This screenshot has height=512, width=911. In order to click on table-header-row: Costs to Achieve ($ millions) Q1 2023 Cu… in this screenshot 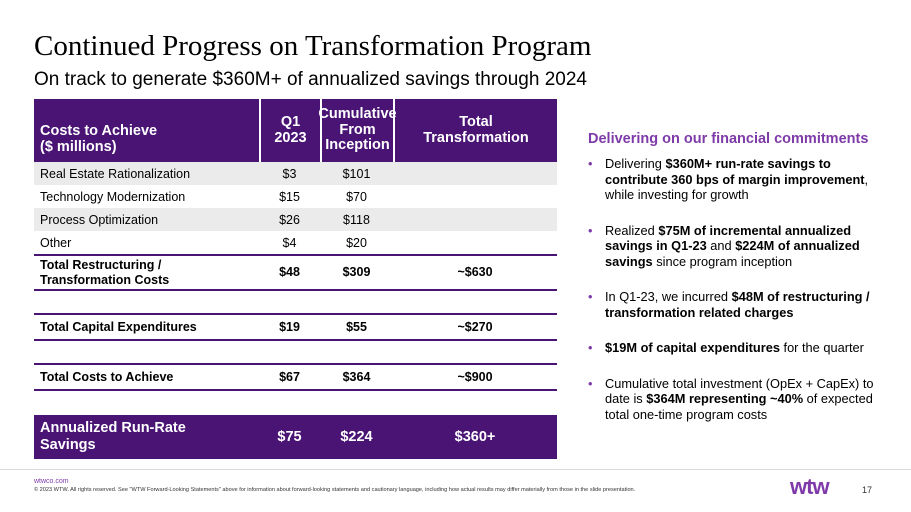, I will do `click(295, 130)`.